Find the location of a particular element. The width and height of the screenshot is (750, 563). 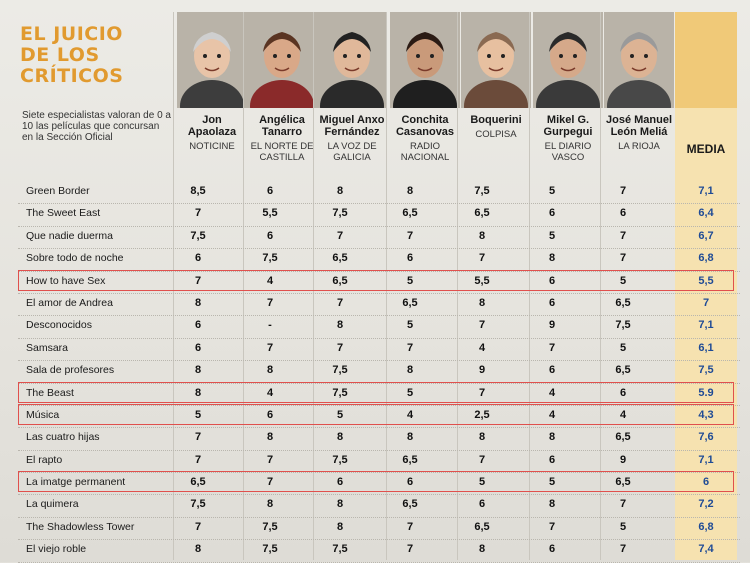

media-column is located at coordinates (706, 286).